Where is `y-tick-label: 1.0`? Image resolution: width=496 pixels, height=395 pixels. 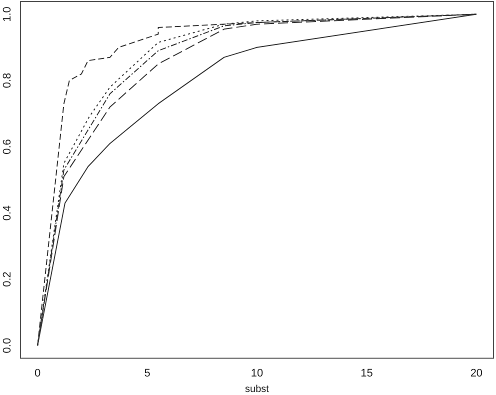 y-tick-label: 1.0 is located at coordinates (8, 14).